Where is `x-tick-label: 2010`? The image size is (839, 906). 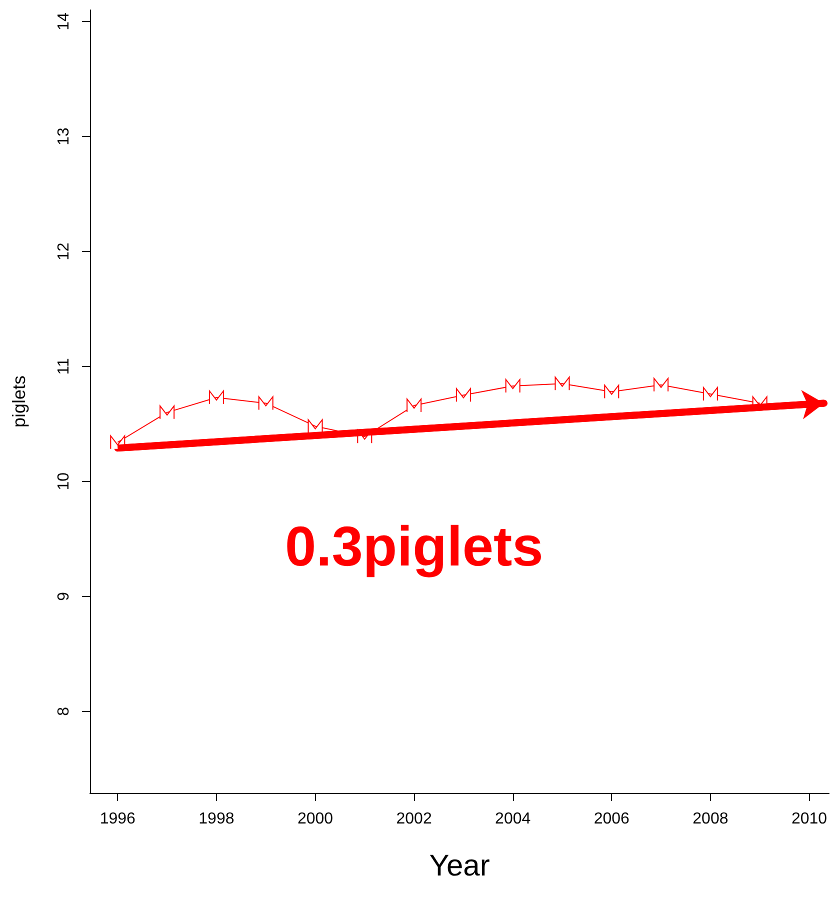
x-tick-label: 2010 is located at coordinates (809, 819).